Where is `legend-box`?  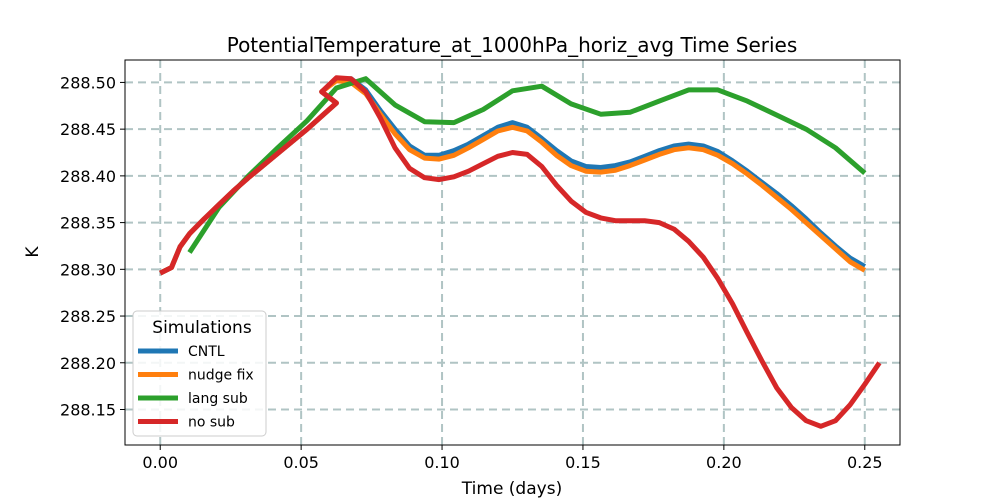
legend-box is located at coordinates (199, 373).